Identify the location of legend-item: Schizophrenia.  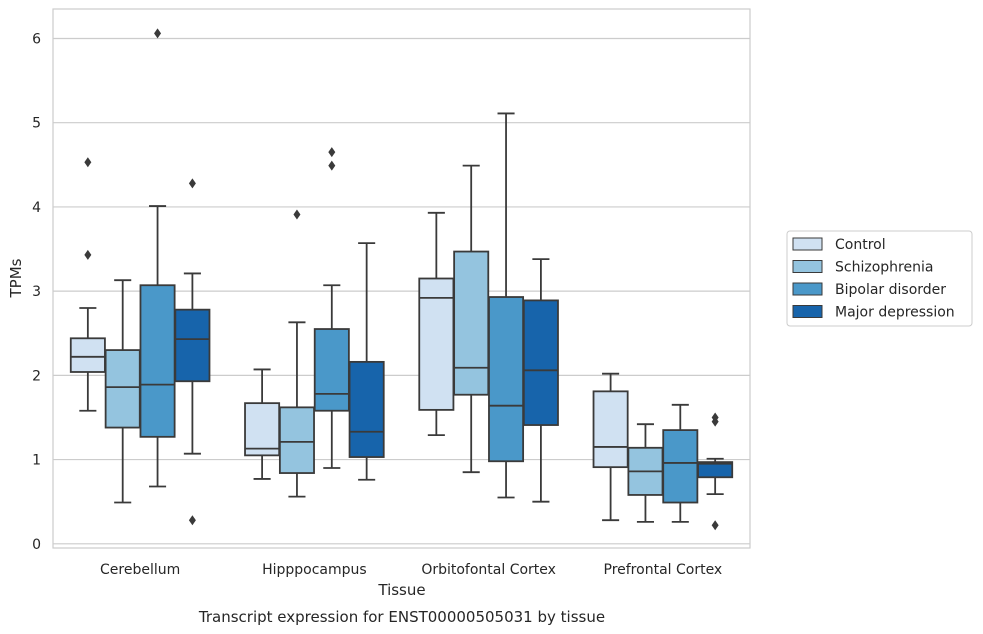
(862, 268).